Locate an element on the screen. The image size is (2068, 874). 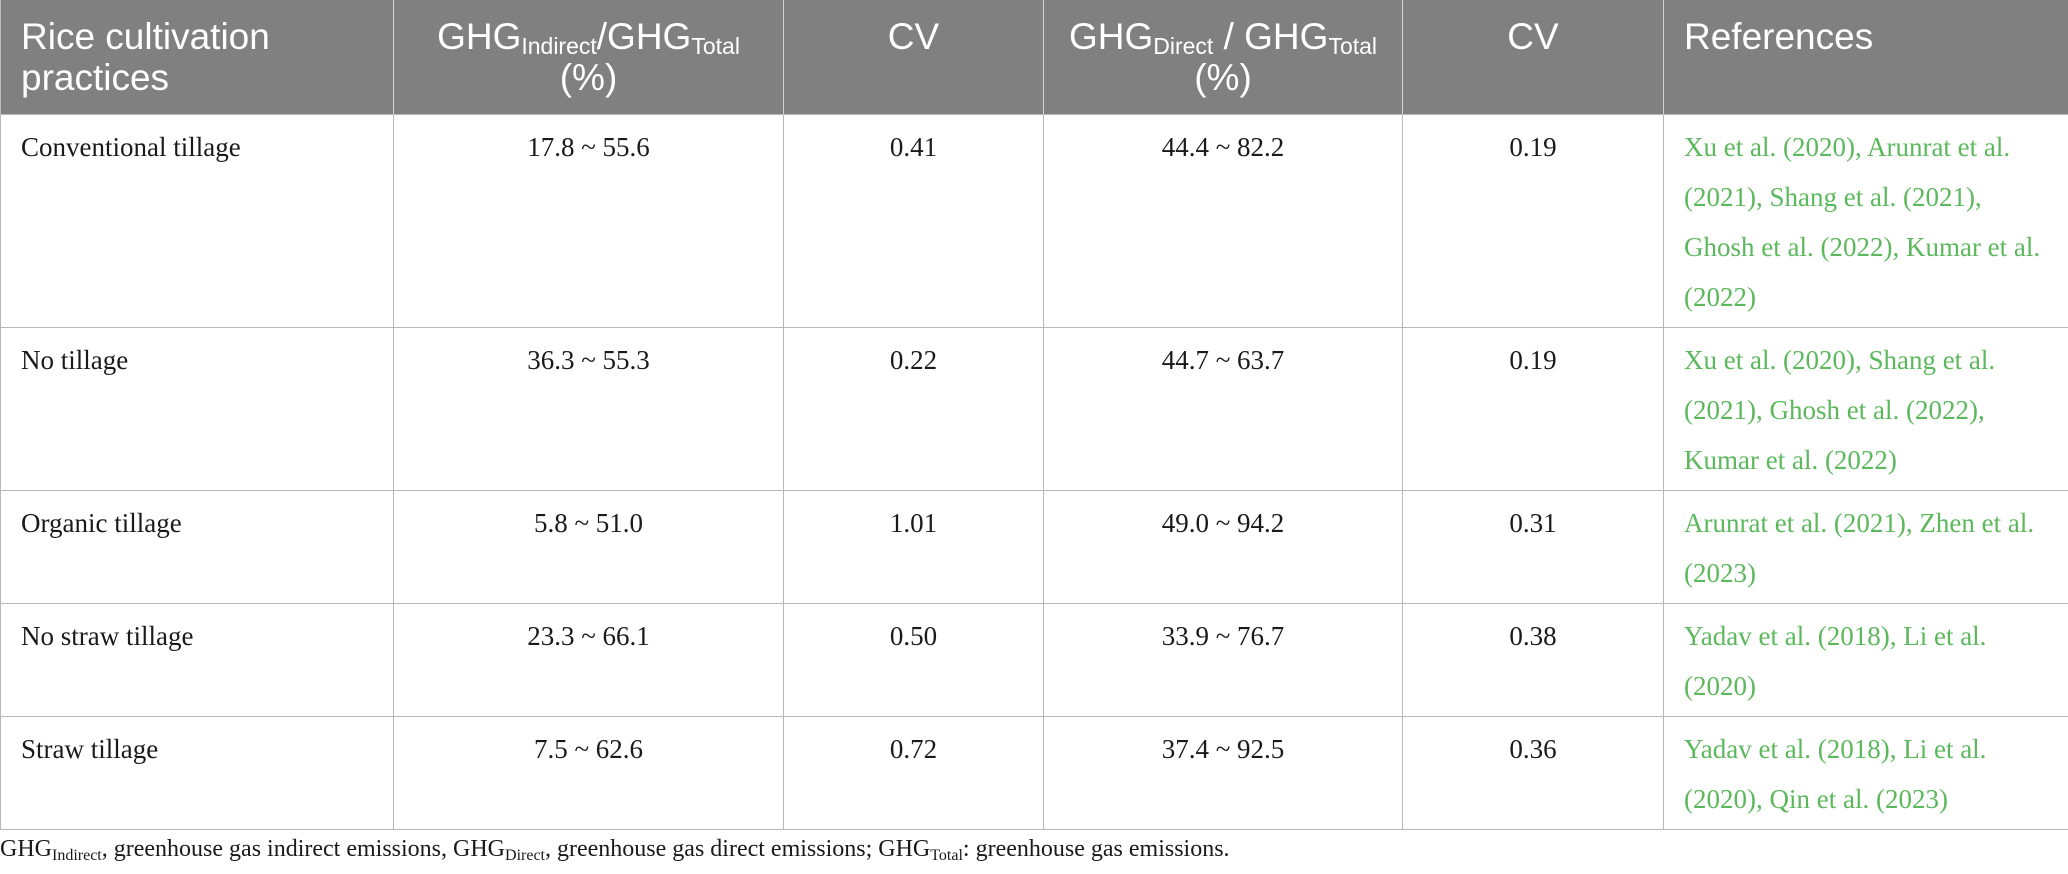
header-direct-mid: / GHG is located at coordinates (1271, 36).